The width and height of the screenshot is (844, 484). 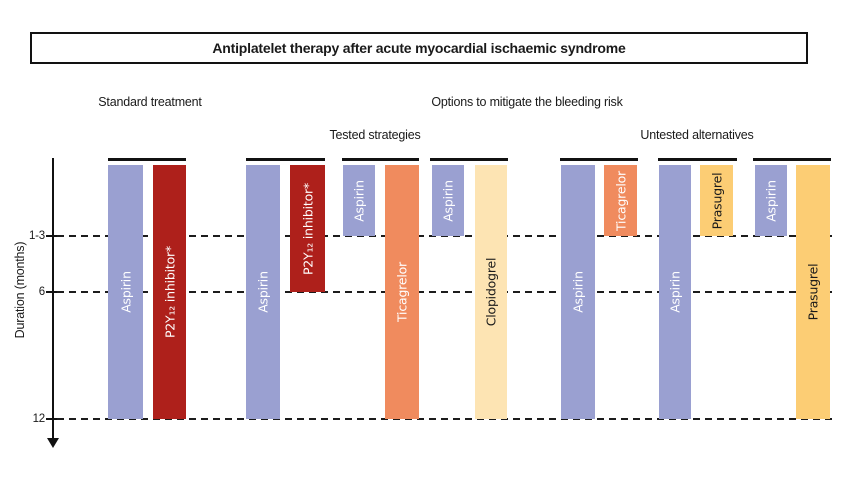 I want to click on y-tick-label: 6, so click(x=41, y=292).